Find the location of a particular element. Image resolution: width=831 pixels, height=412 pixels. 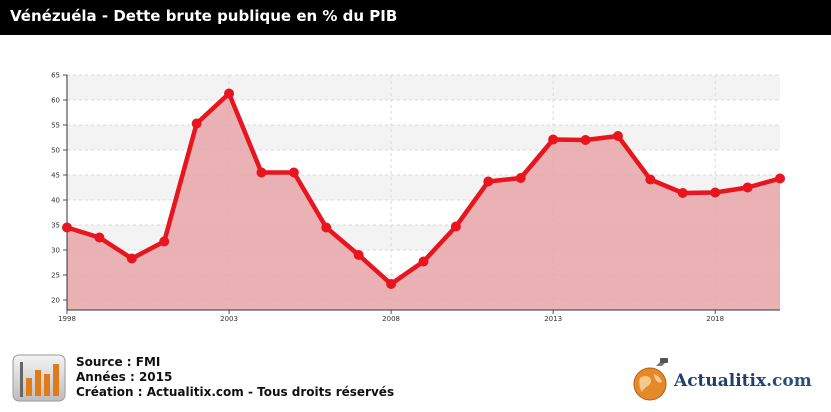

y-tick-label: 25 is located at coordinates (55, 276).